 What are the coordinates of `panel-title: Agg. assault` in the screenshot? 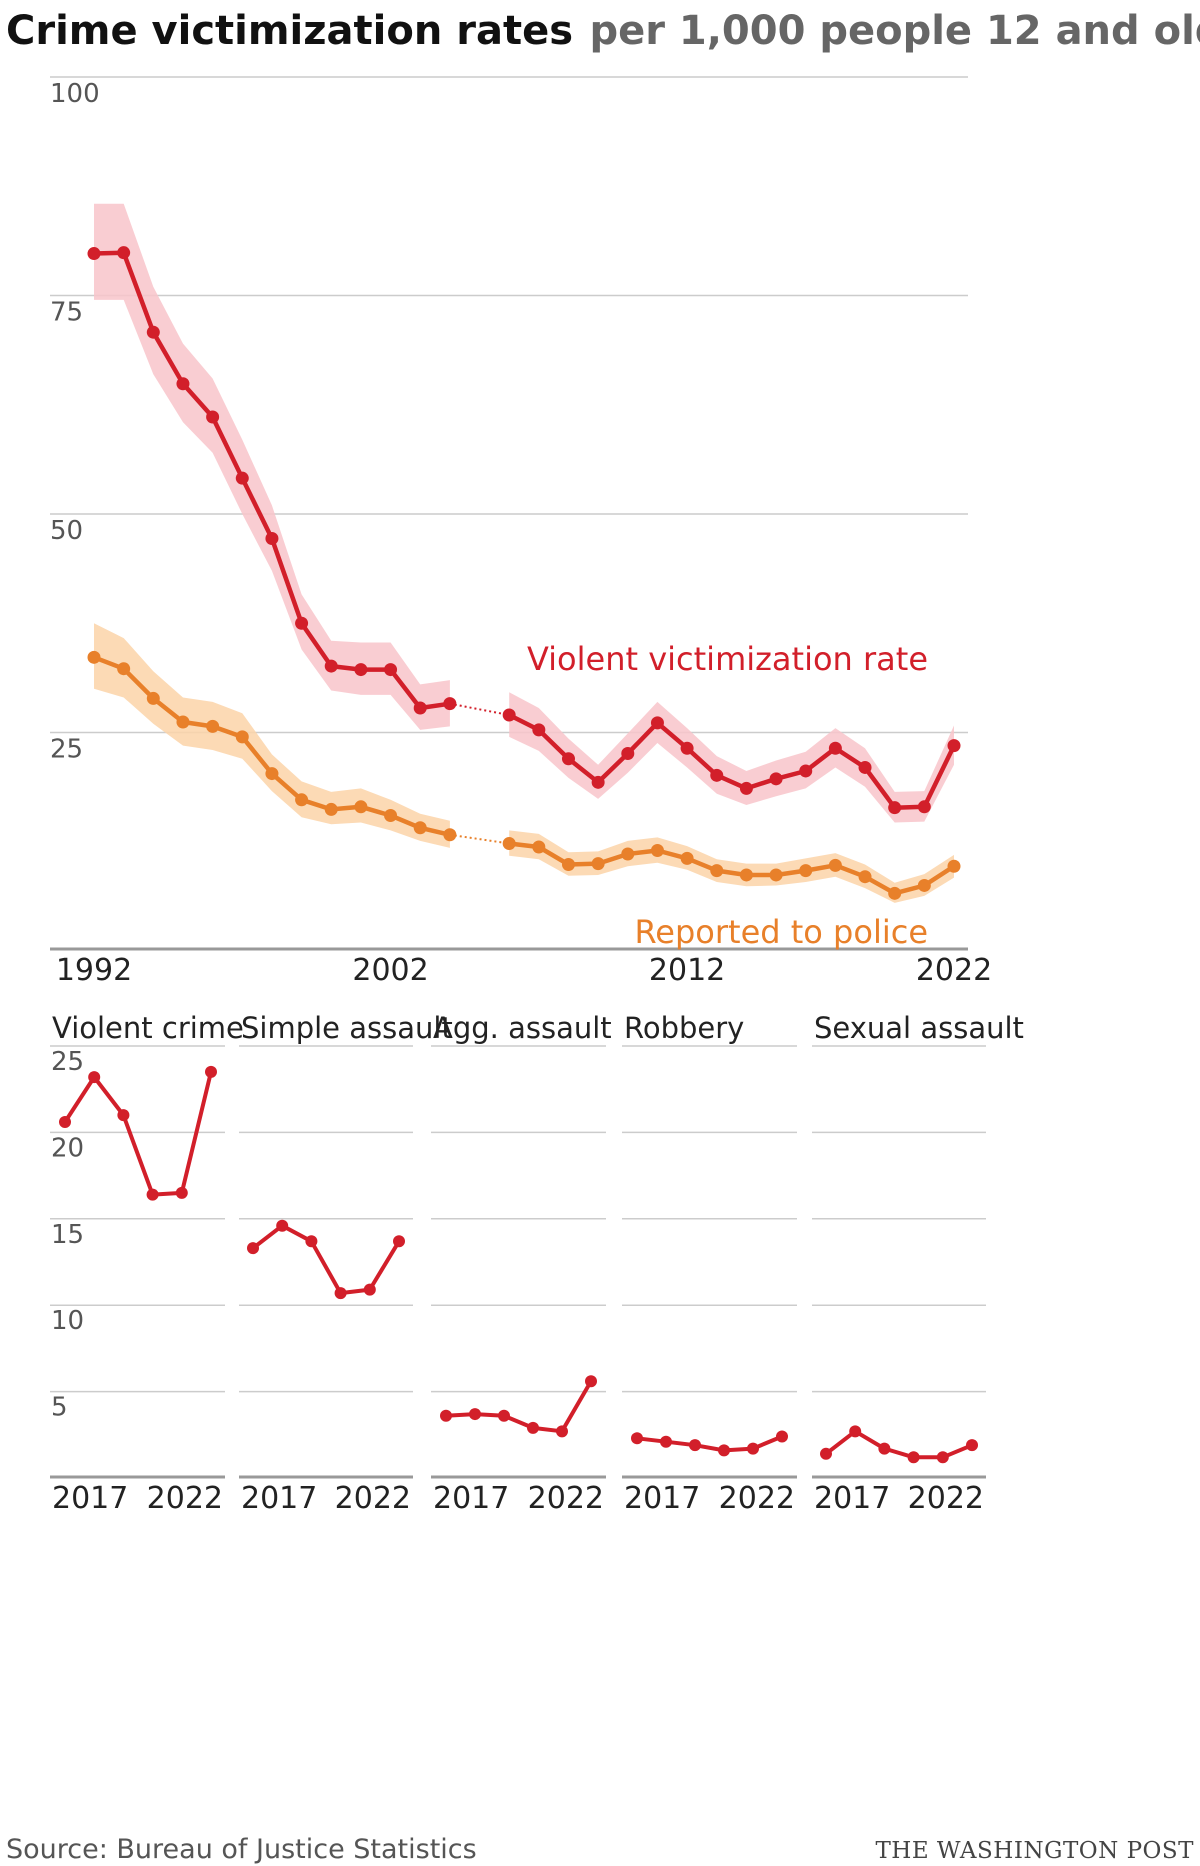 It's located at (522, 1028).